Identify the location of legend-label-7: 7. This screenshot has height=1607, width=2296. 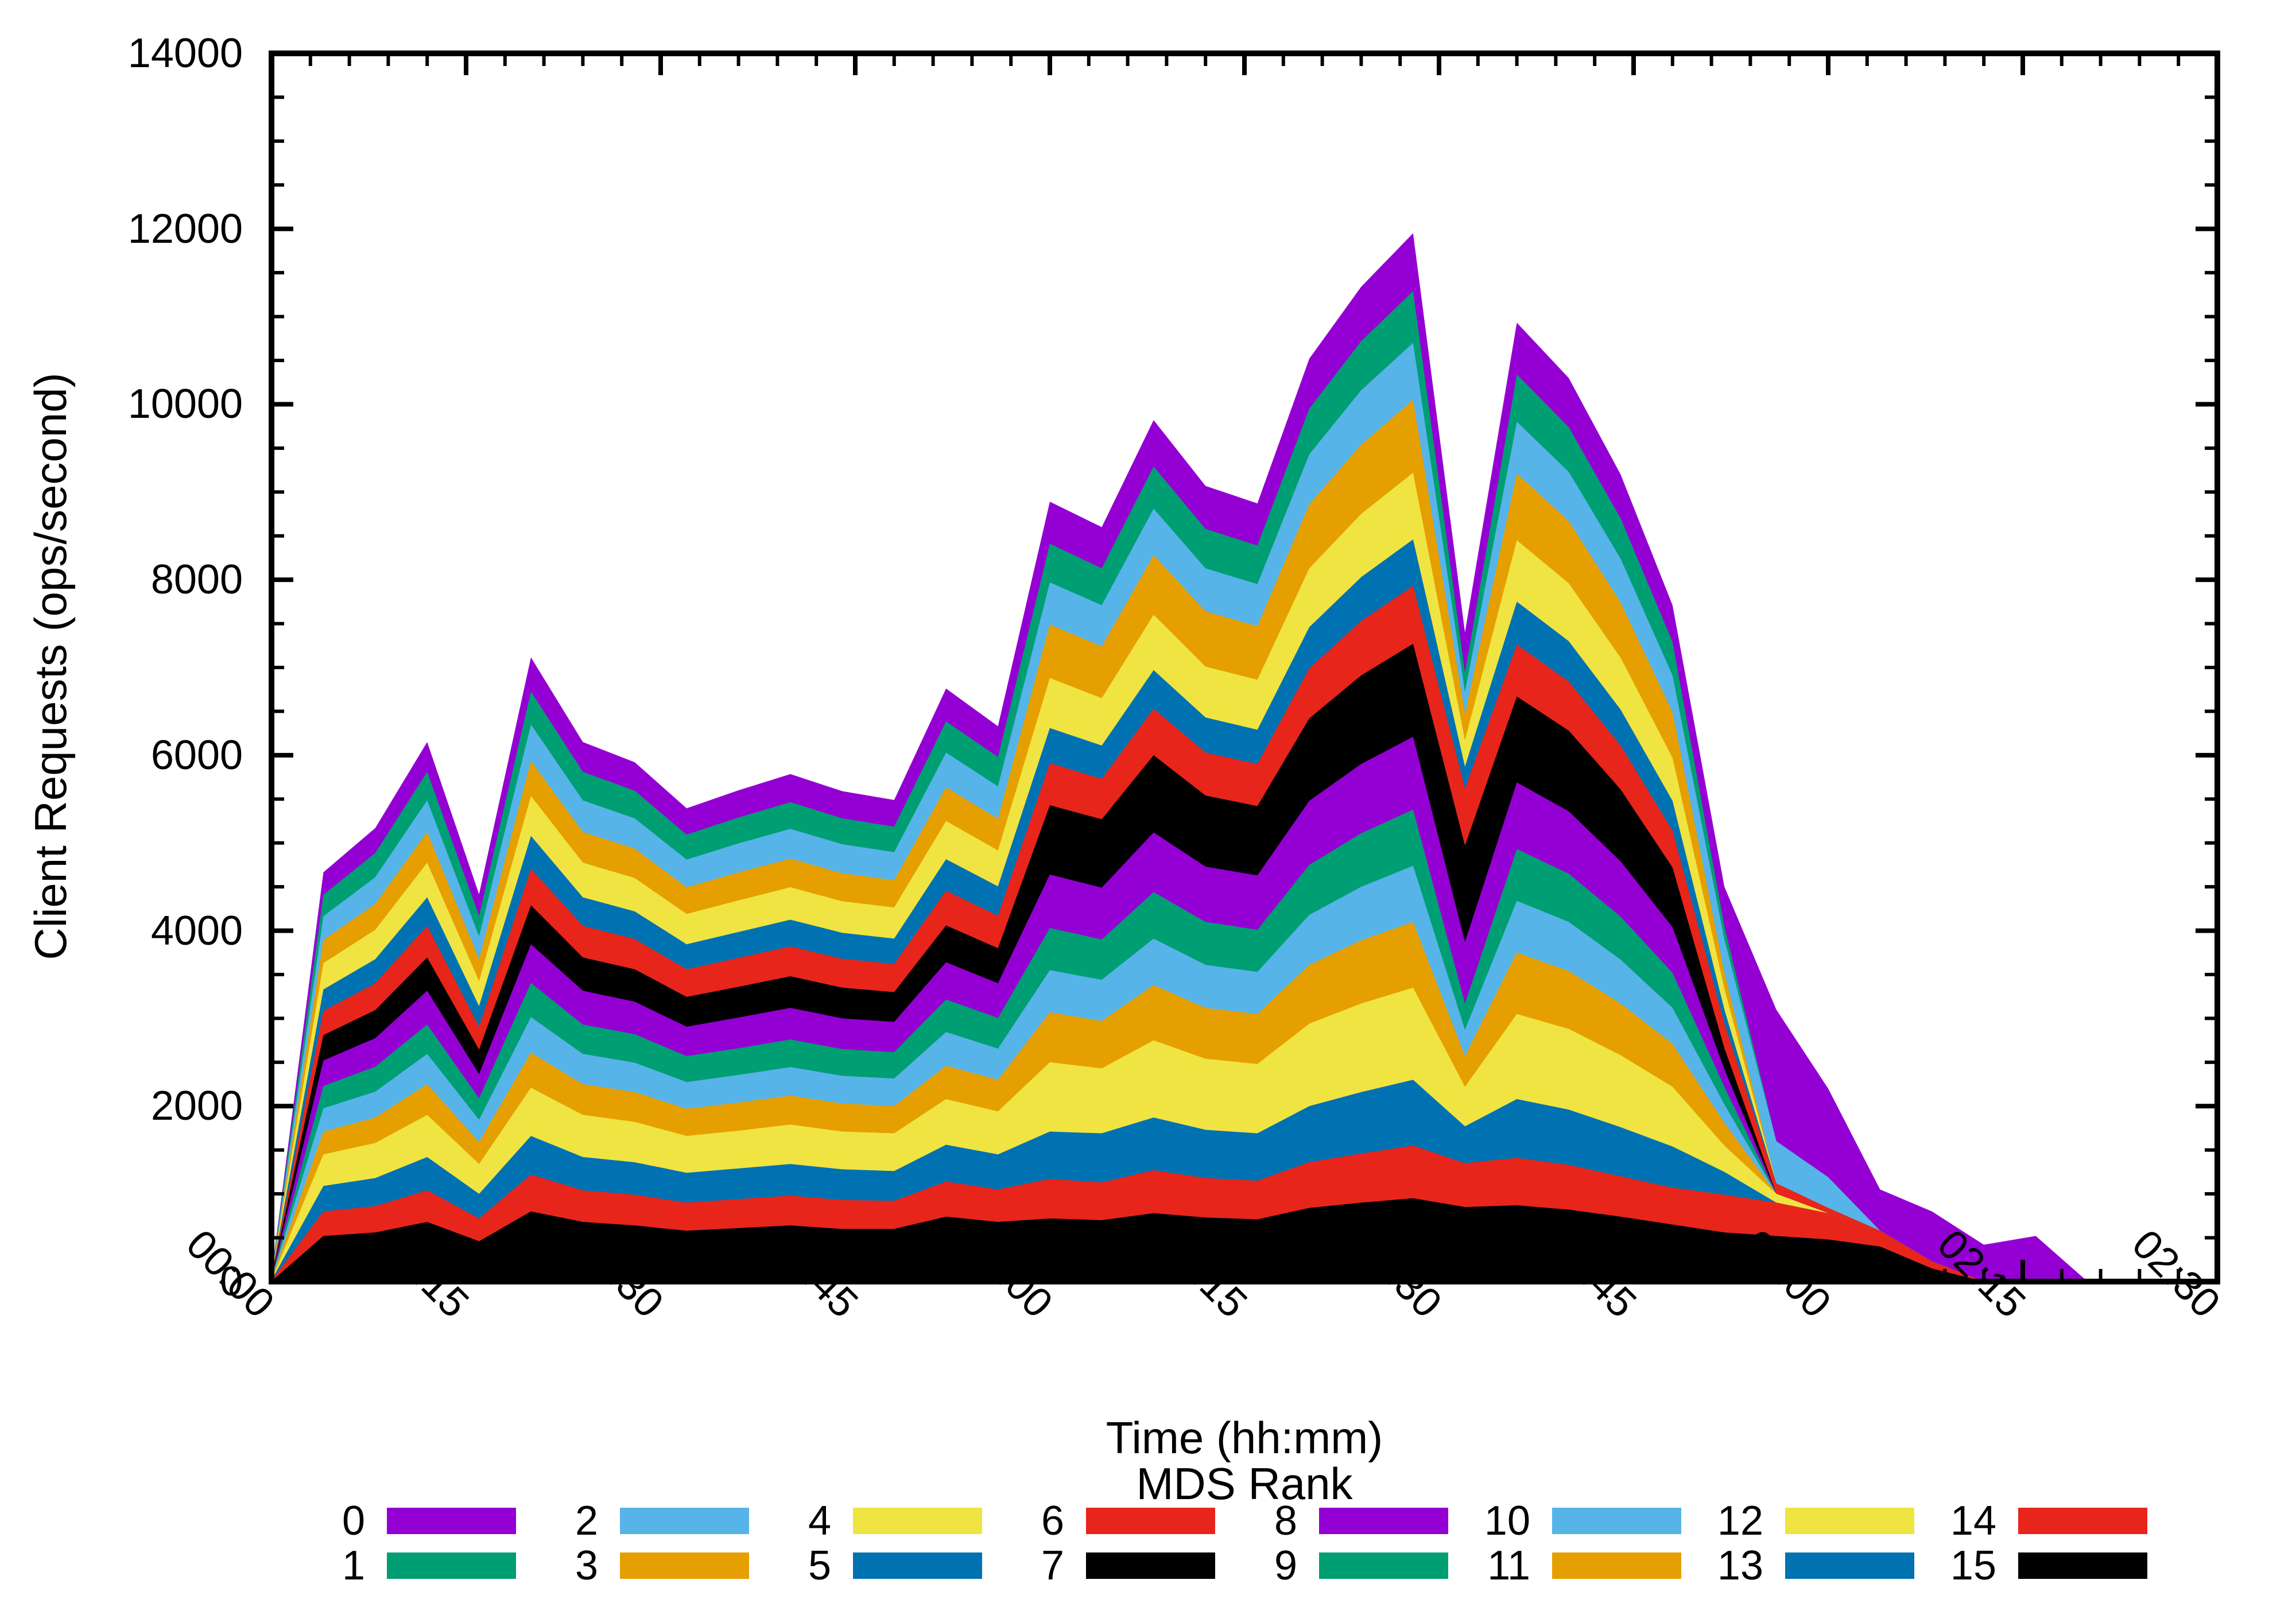
(1052, 1566).